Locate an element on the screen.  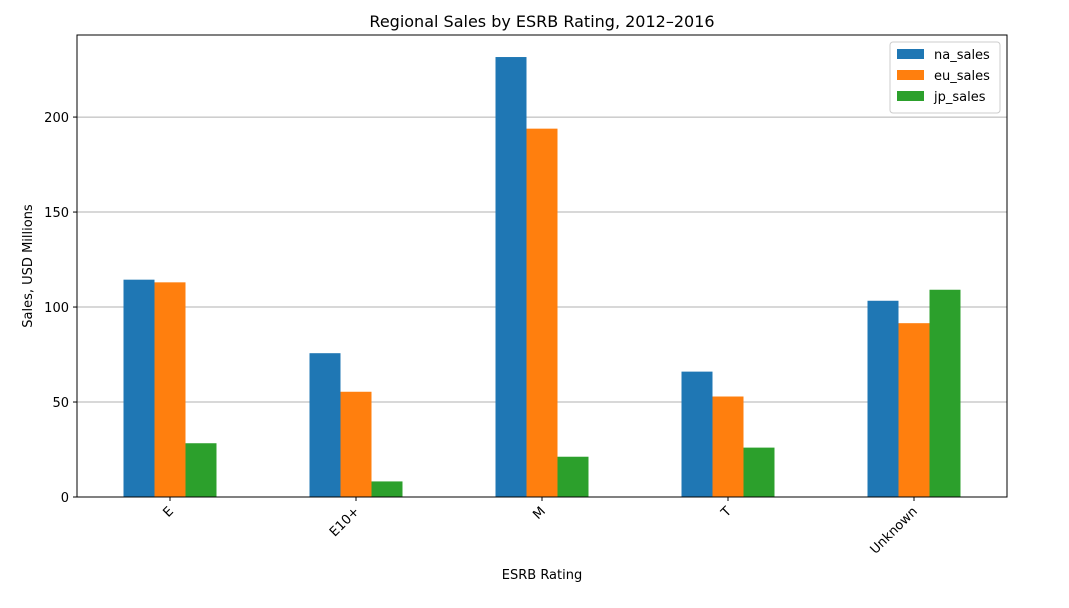
y-tick-label: 50 is located at coordinates (60, 403).